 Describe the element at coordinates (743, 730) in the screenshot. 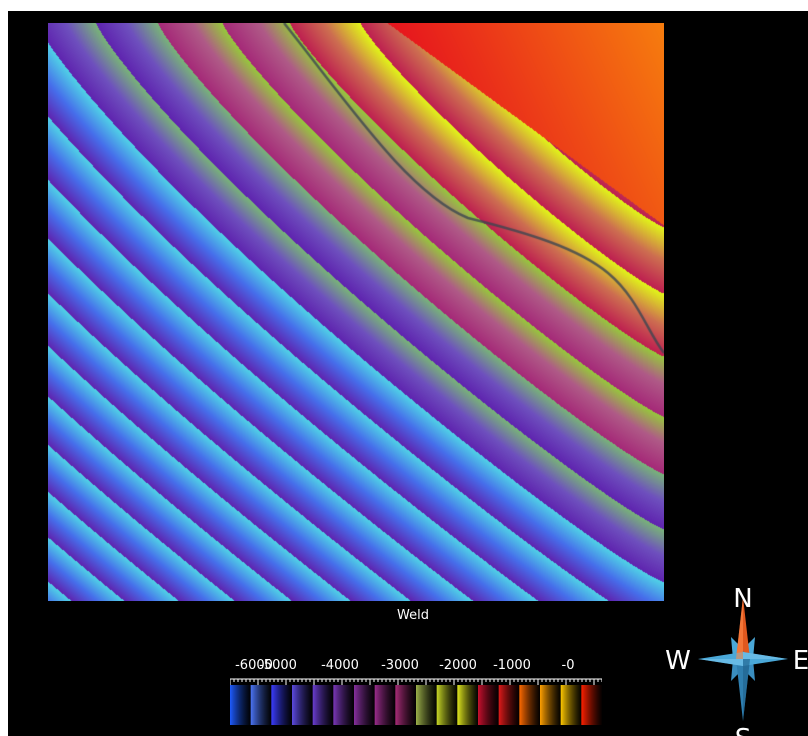

I see `compass-south-label: S` at that location.